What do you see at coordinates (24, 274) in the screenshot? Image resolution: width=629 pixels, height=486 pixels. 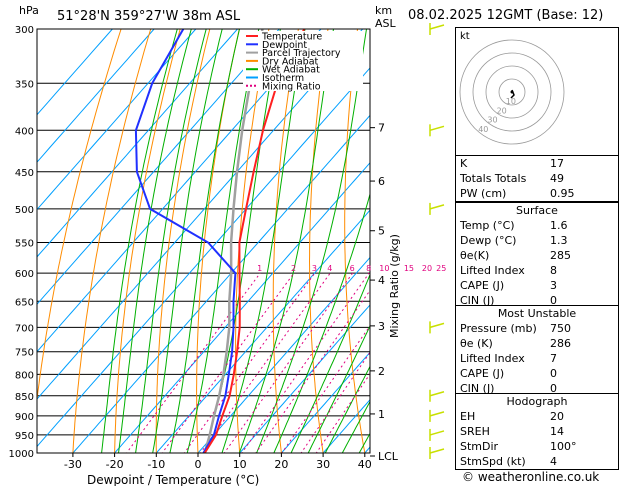 I see `pressure-tick-label: 600` at bounding box center [24, 274].